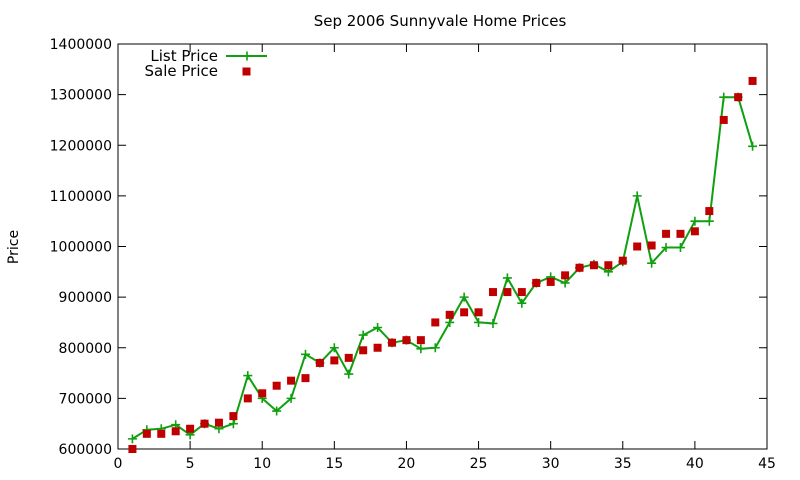  Describe the element at coordinates (85, 298) in the screenshot. I see `y-tick-label: 900000` at that location.